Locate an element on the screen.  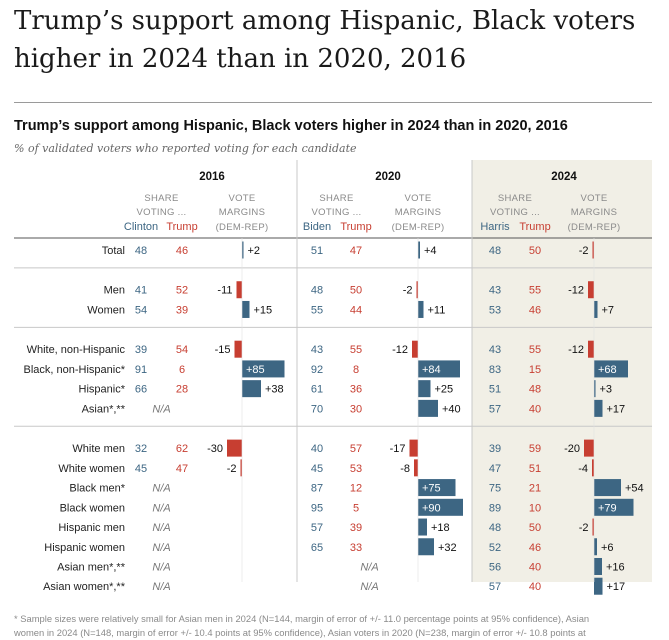
margin-header-2024: MARGINS is located at coordinates (594, 212).